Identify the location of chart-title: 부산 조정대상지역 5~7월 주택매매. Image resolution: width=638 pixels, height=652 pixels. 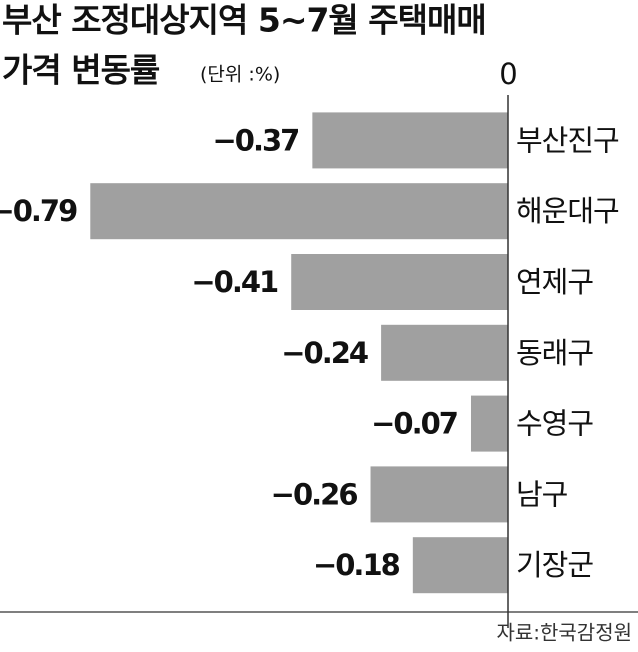
(244, 20).